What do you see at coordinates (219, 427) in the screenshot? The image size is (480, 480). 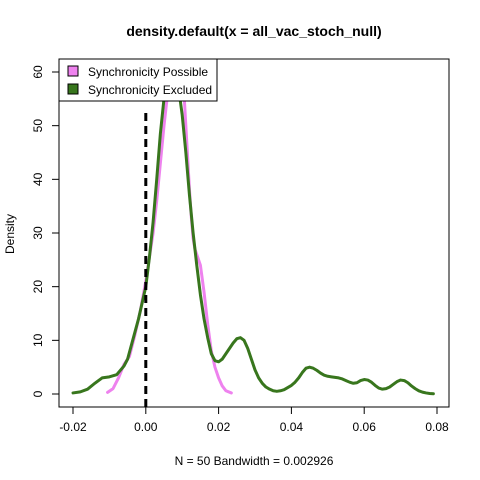 I see `x-tick-label: 0.02` at bounding box center [219, 427].